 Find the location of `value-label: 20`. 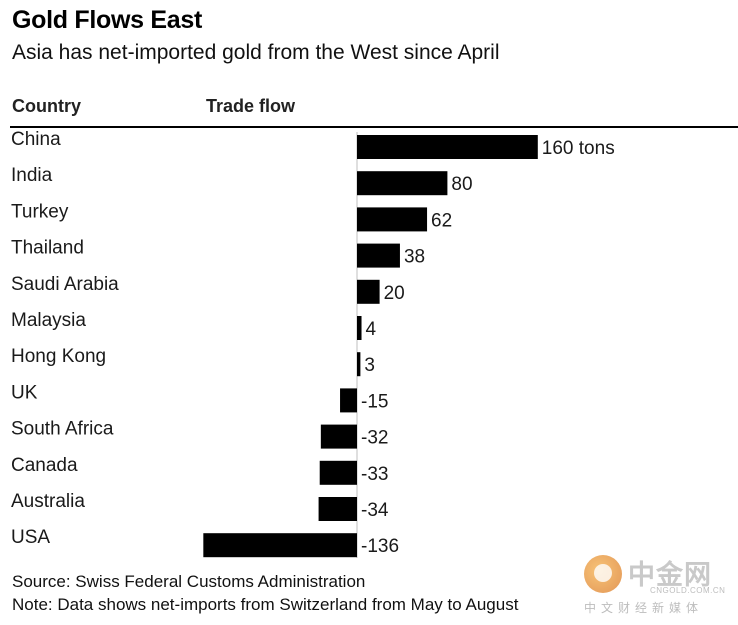

value-label: 20 is located at coordinates (394, 293).